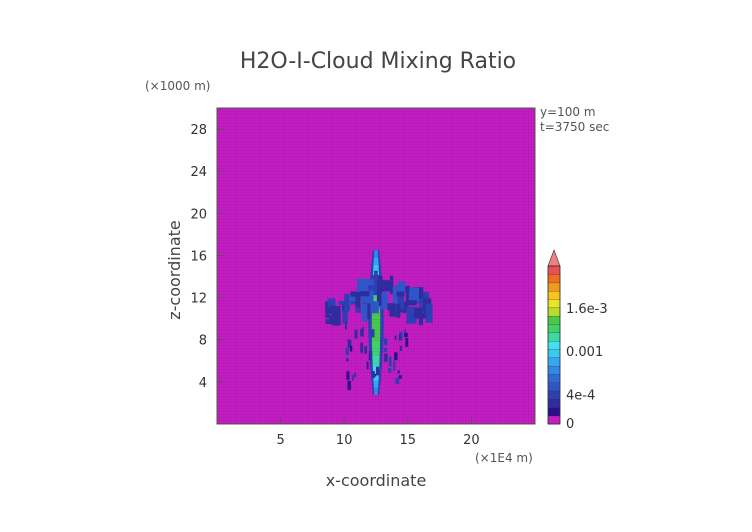 The width and height of the screenshot is (752, 532). Describe the element at coordinates (198, 214) in the screenshot. I see `y-tick-label: 20` at that location.